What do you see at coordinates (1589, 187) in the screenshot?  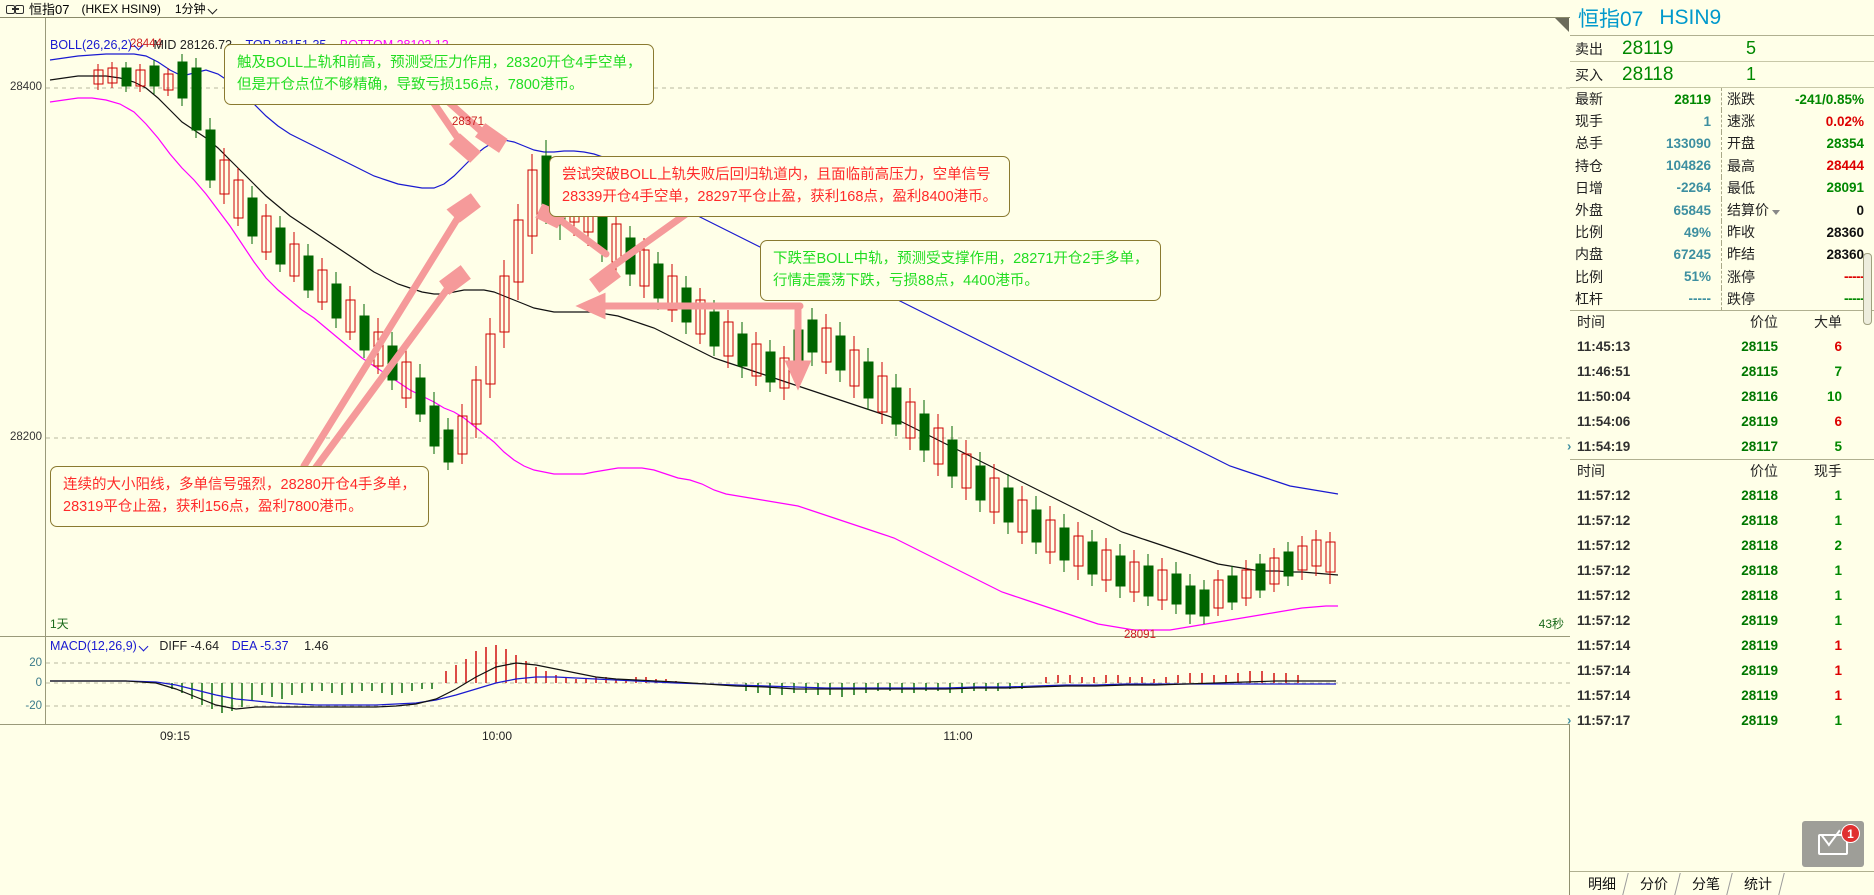 I see `quote-stat-key: 日增` at bounding box center [1589, 187].